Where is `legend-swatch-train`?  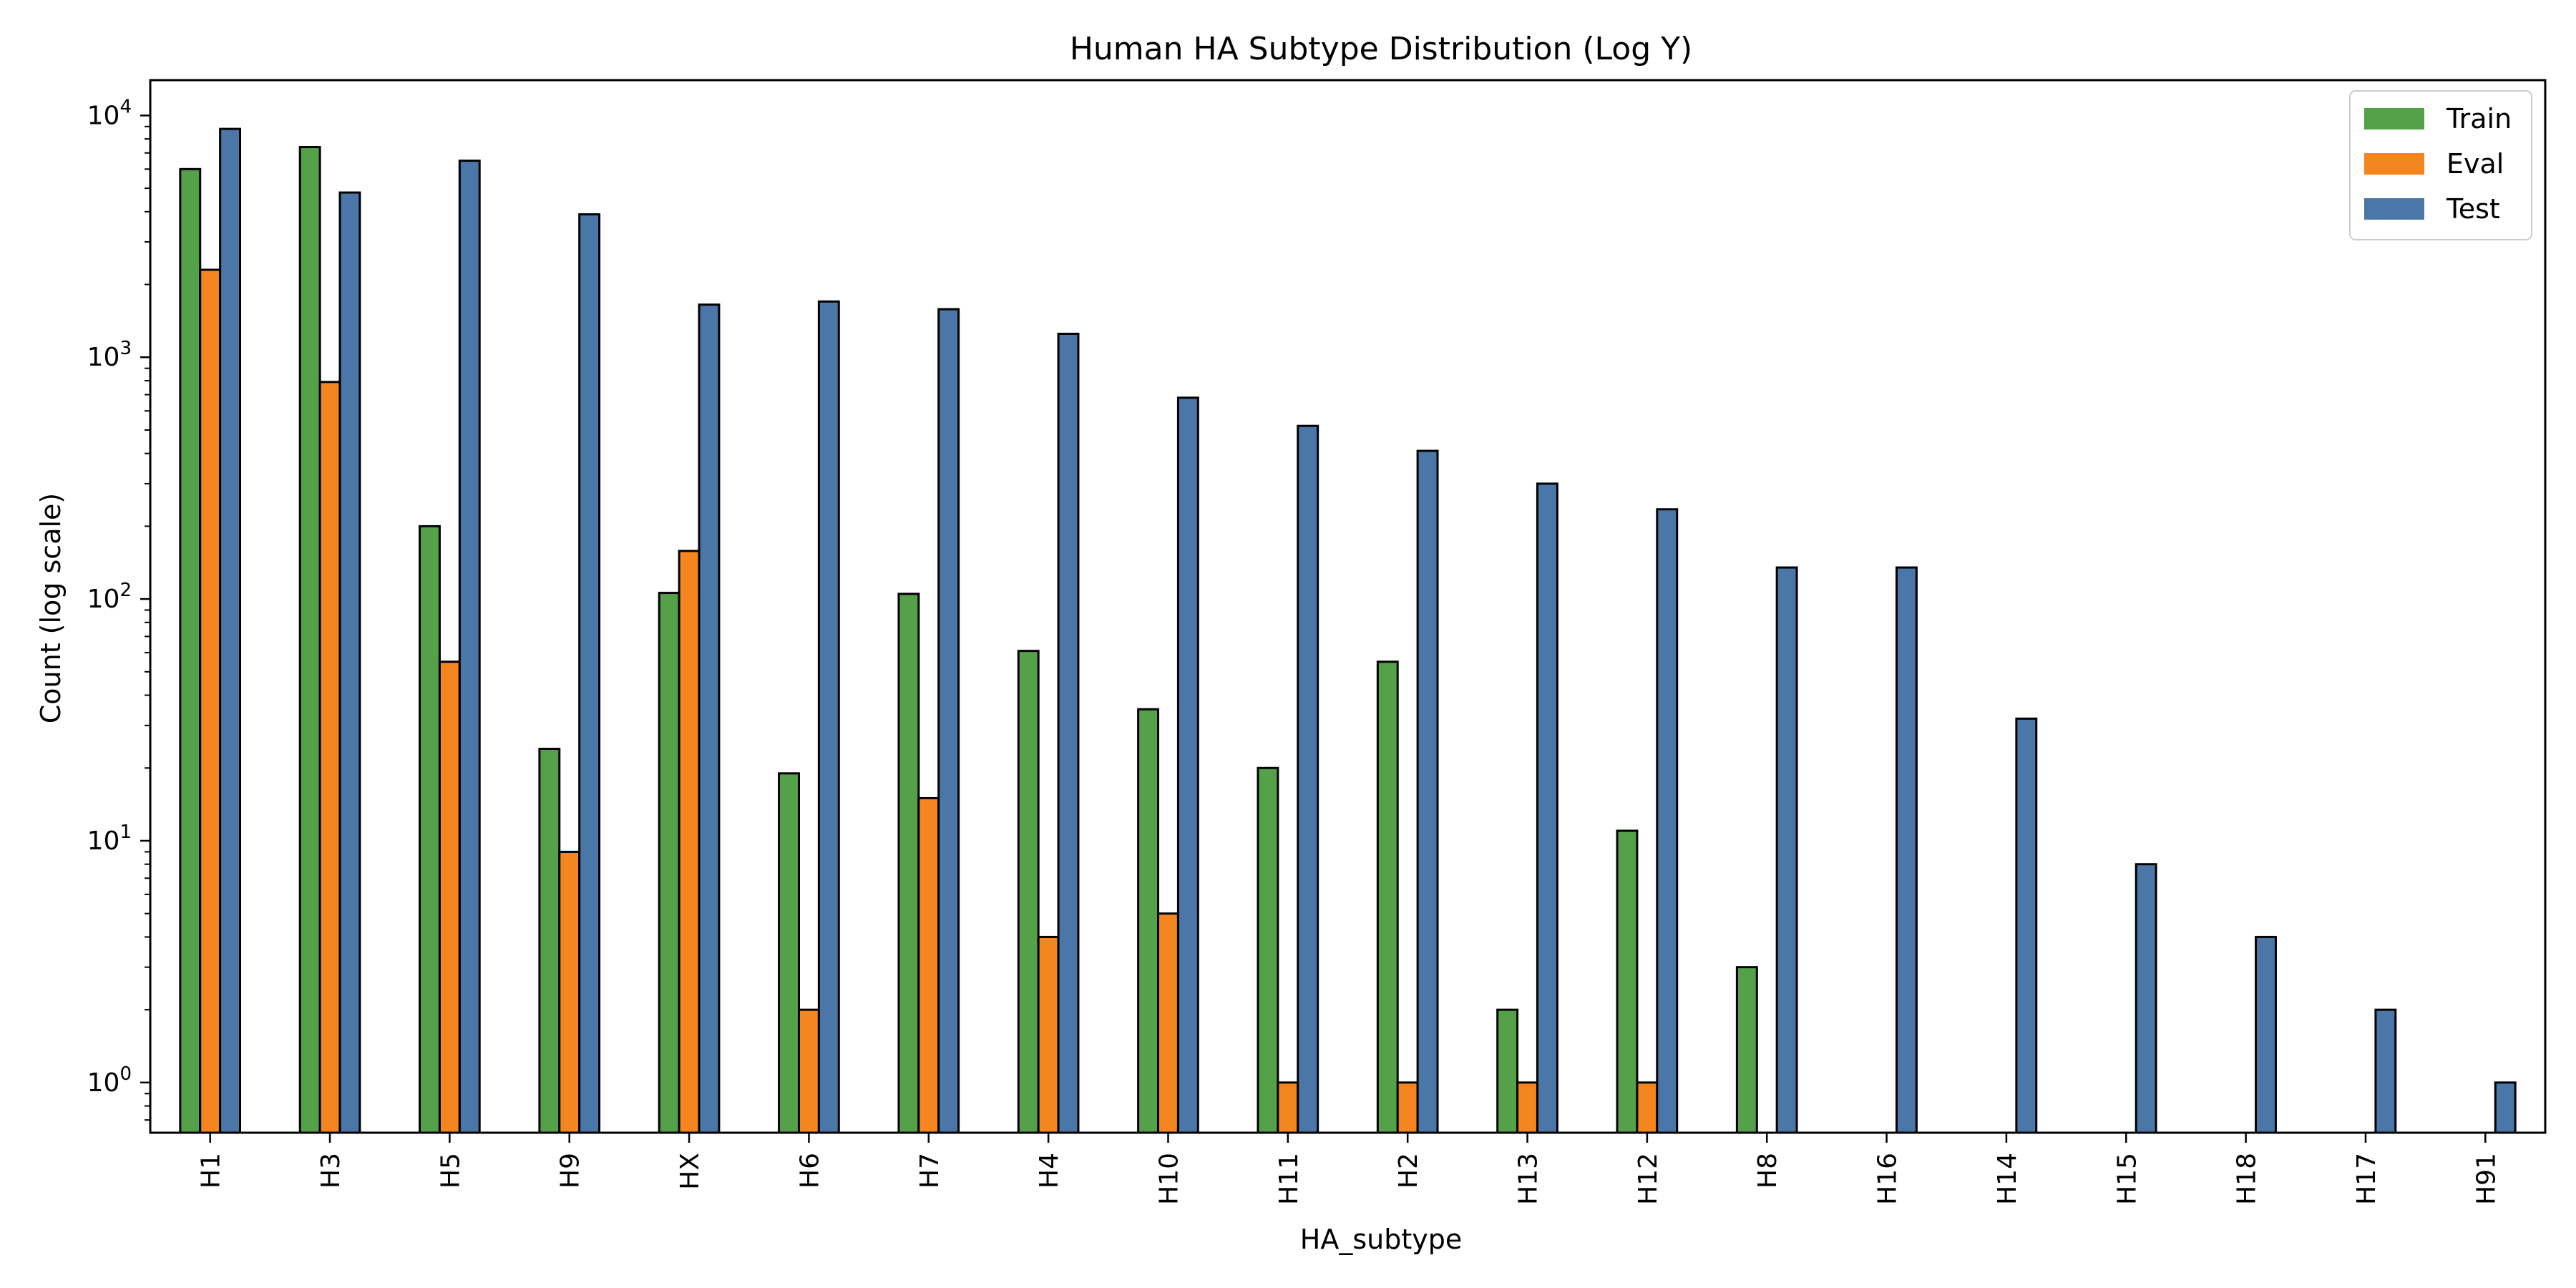 legend-swatch-train is located at coordinates (2394, 119).